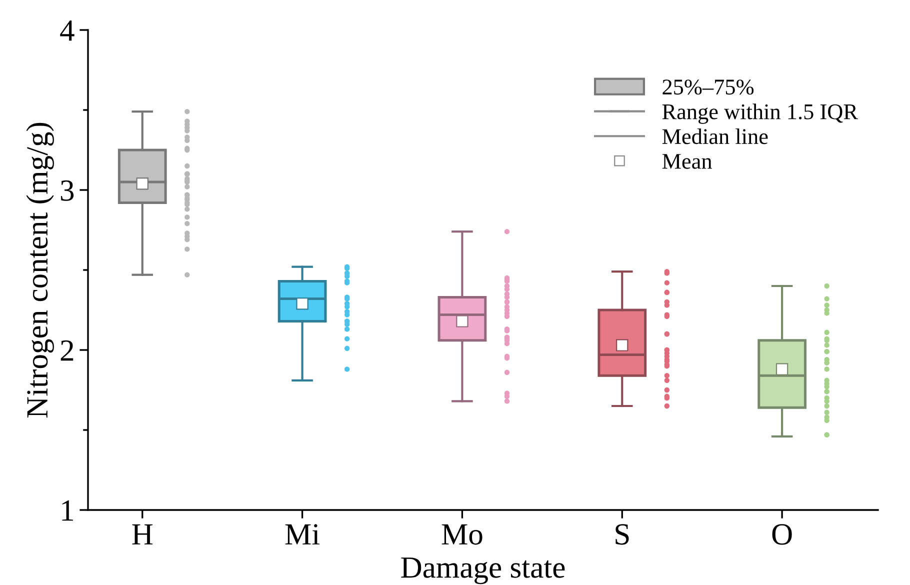 The height and width of the screenshot is (585, 910). I want to click on x-tick-label: H, so click(142, 534).